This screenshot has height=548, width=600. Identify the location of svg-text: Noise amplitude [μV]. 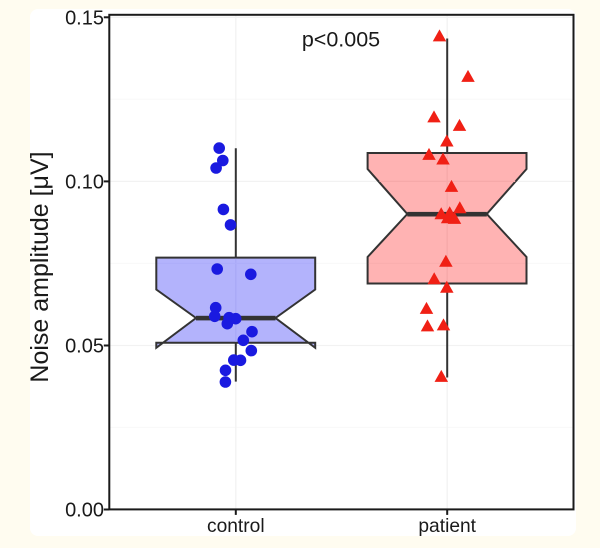
(40, 266).